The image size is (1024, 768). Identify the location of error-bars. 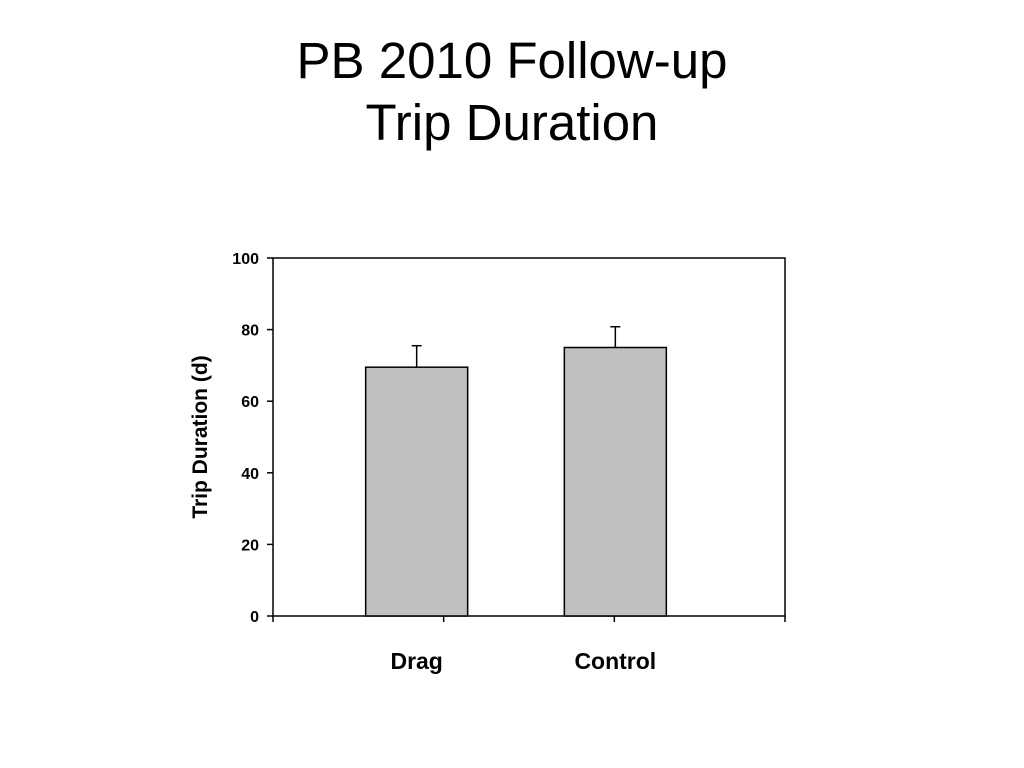
(516, 346).